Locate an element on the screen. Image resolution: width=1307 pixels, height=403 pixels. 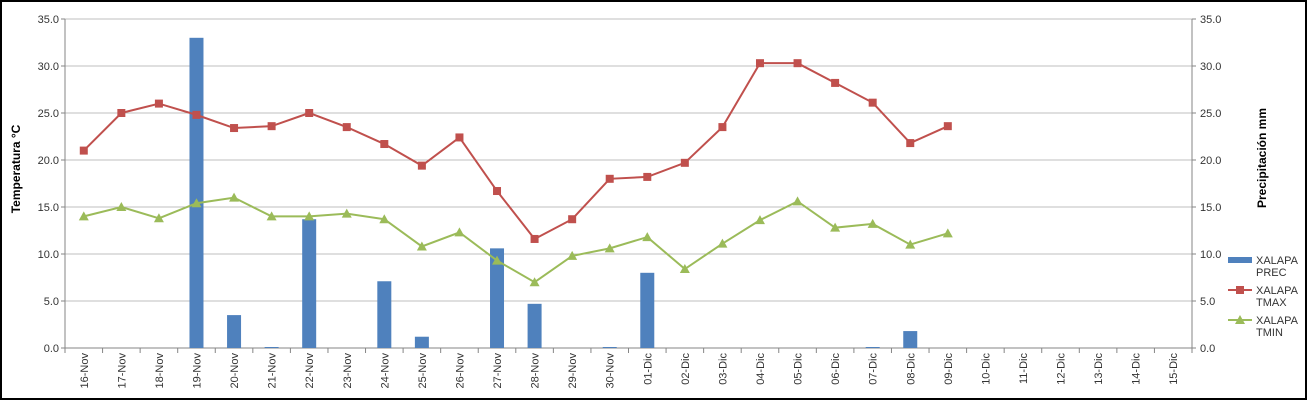
x-tick-label: 02-Dic is located at coordinates (686, 369).